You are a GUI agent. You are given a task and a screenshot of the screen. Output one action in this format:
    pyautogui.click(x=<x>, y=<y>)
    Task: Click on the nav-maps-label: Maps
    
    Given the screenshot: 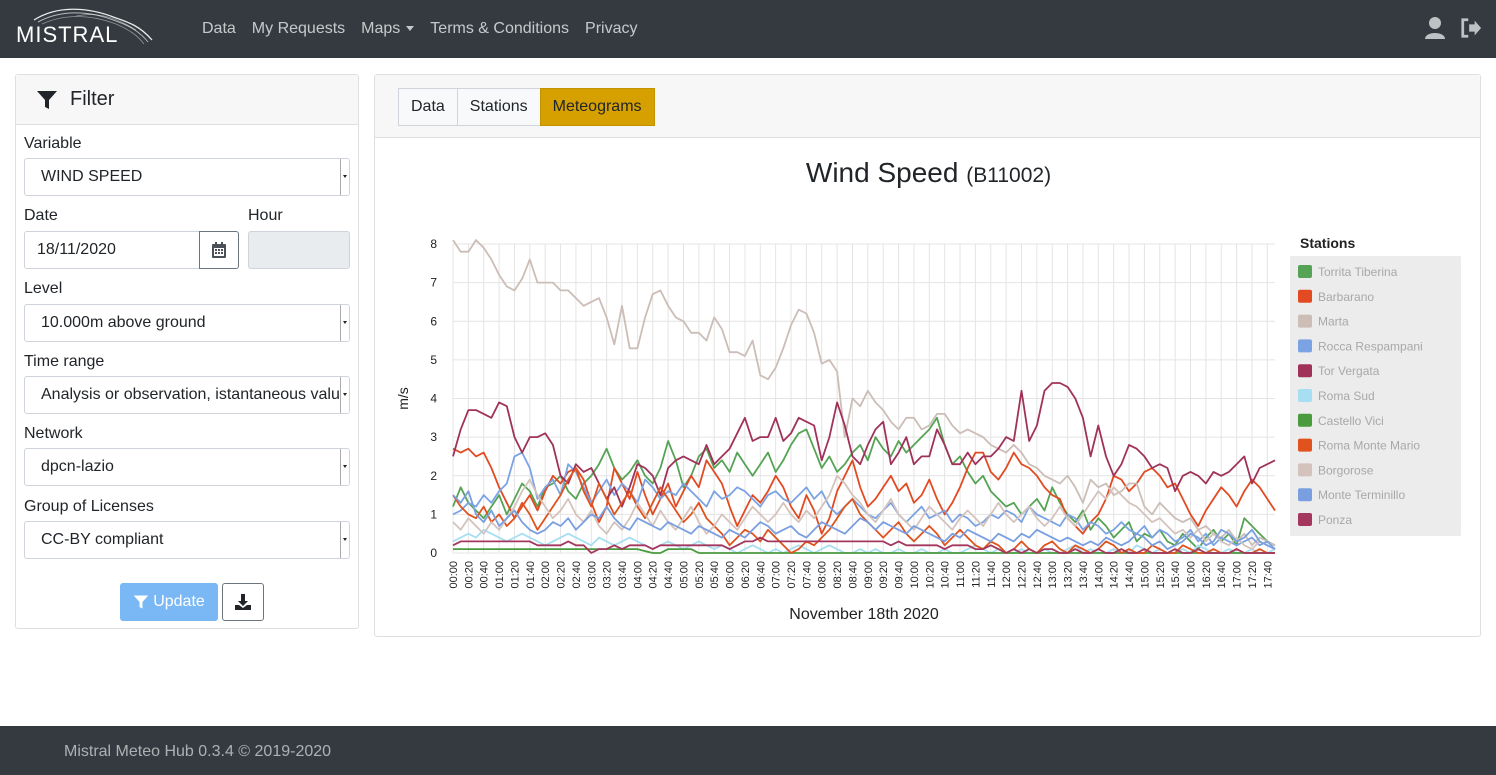 What is the action you would take?
    pyautogui.click(x=381, y=28)
    